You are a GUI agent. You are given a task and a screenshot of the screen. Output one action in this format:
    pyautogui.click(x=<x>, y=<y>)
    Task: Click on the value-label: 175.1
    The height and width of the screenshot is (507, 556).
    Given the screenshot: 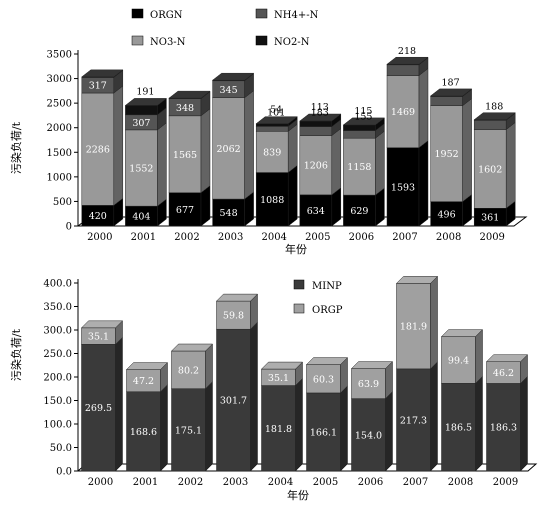 What is the action you would take?
    pyautogui.click(x=188, y=430)
    